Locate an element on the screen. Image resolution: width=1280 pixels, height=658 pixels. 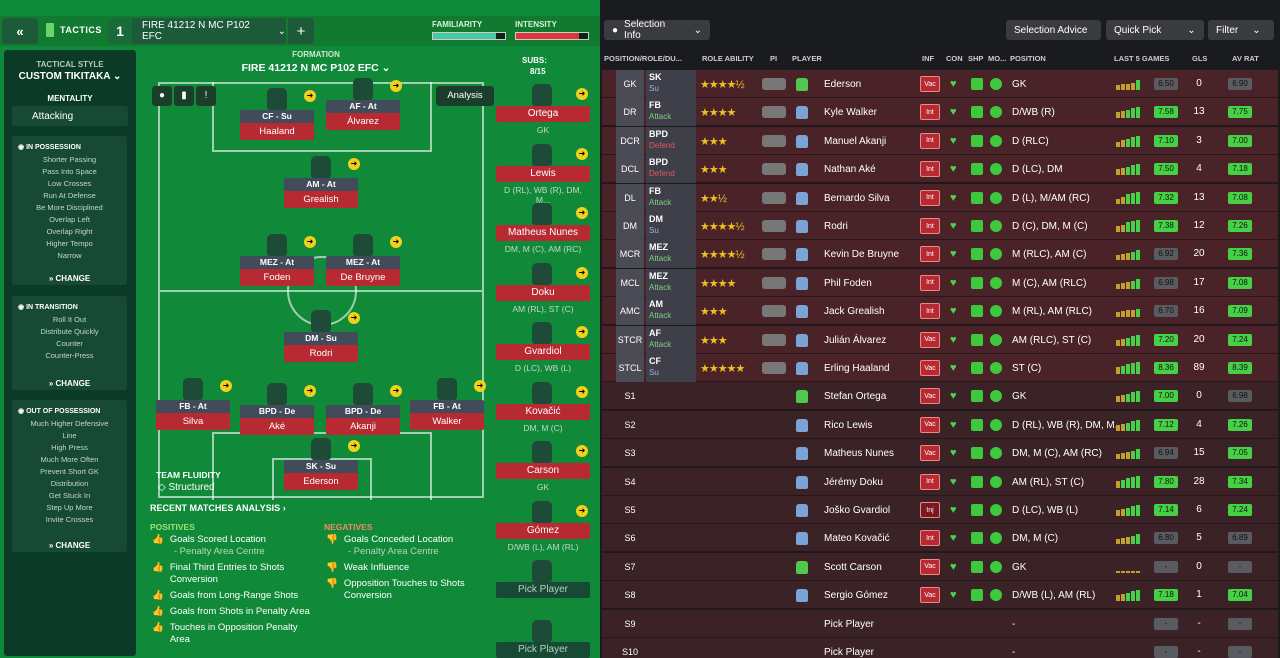
sub-player-name: Kovačić is located at coordinates (543, 411).